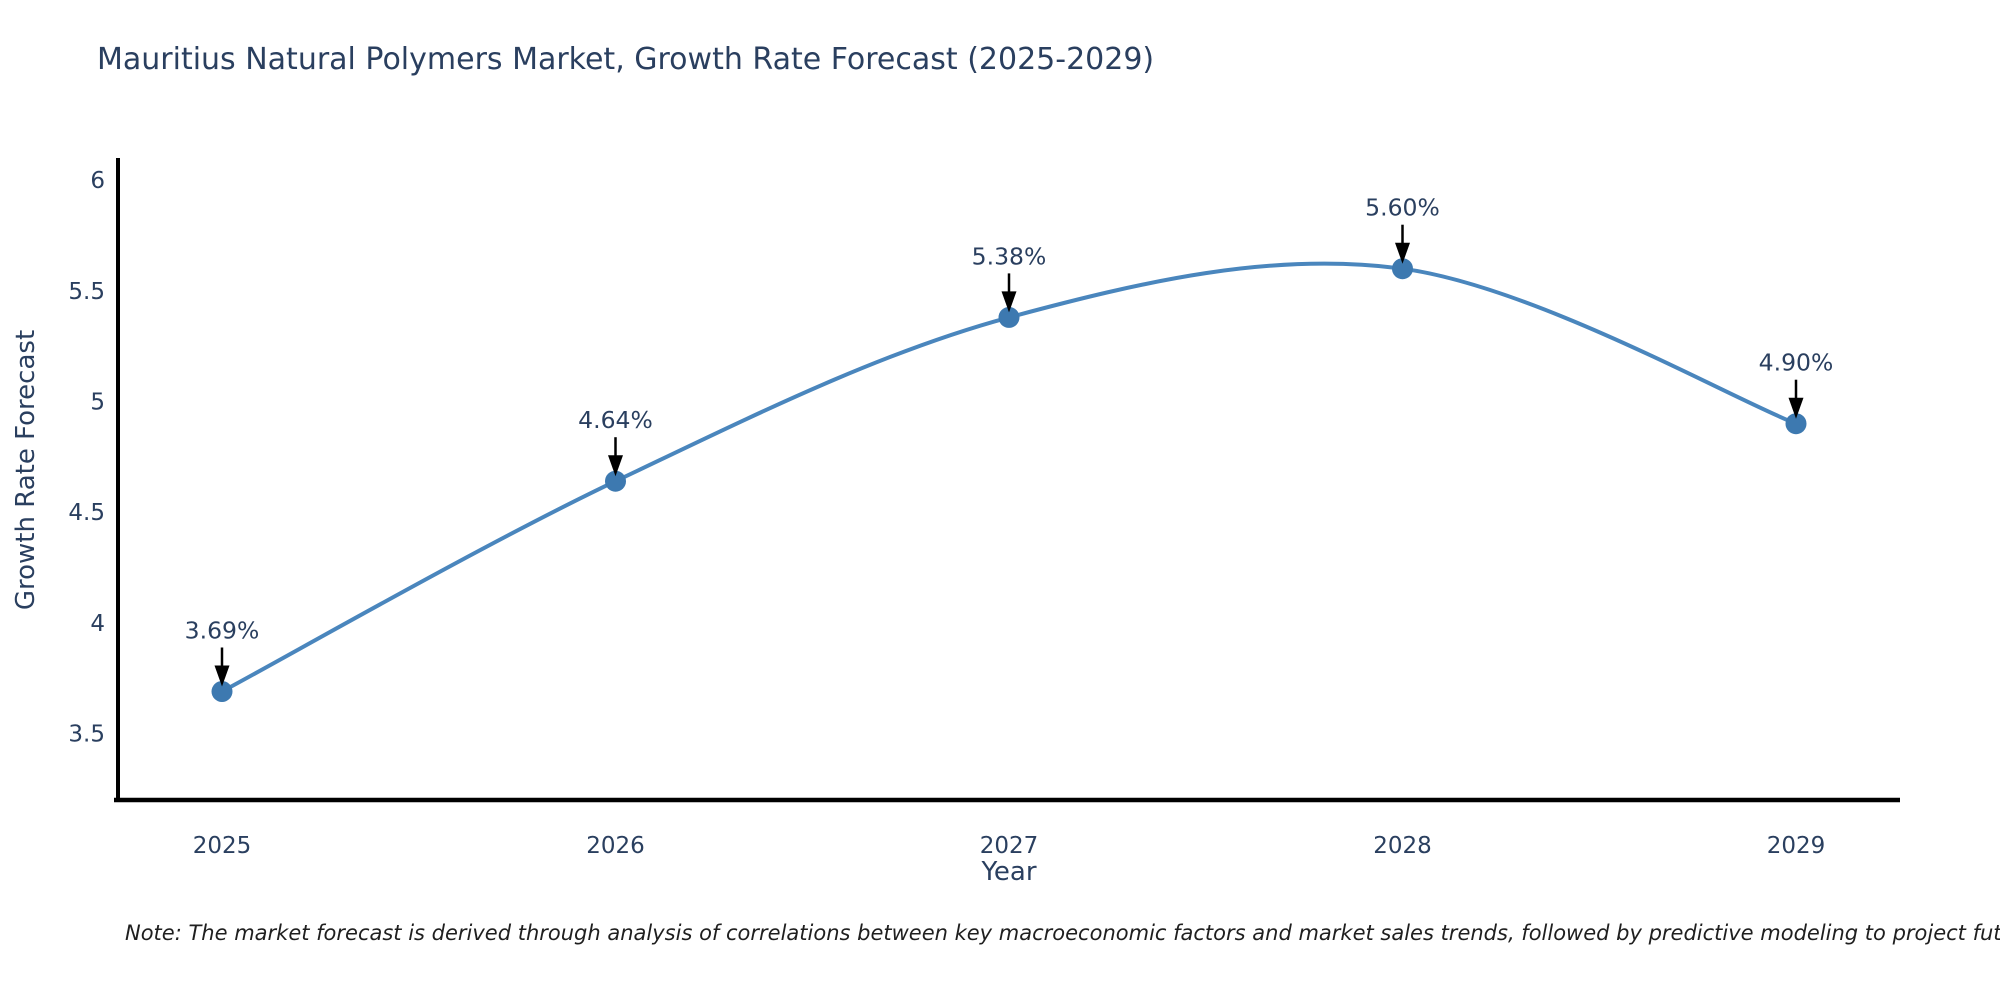 Image resolution: width=2000 pixels, height=1000 pixels. What do you see at coordinates (1796, 846) in the screenshot?
I see `x-tick-label: 2029` at bounding box center [1796, 846].